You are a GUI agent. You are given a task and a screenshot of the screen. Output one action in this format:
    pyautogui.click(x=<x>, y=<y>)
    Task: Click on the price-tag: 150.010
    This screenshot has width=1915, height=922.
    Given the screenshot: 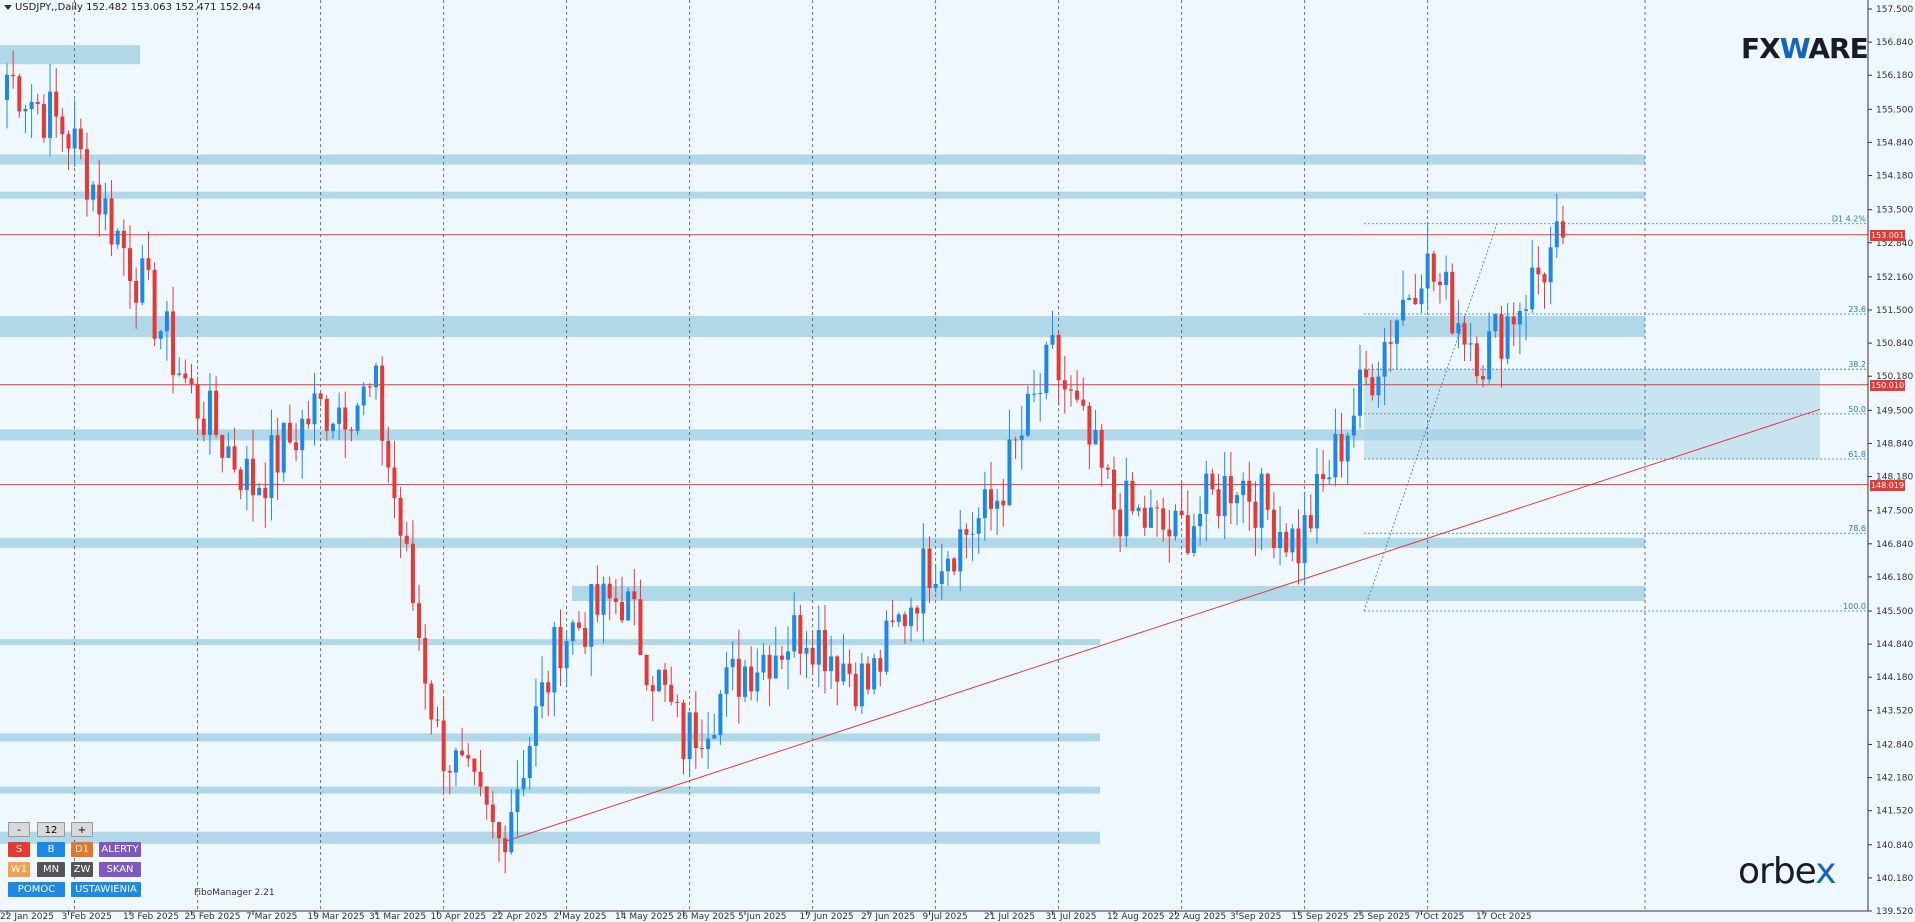 What is the action you would take?
    pyautogui.click(x=1887, y=385)
    